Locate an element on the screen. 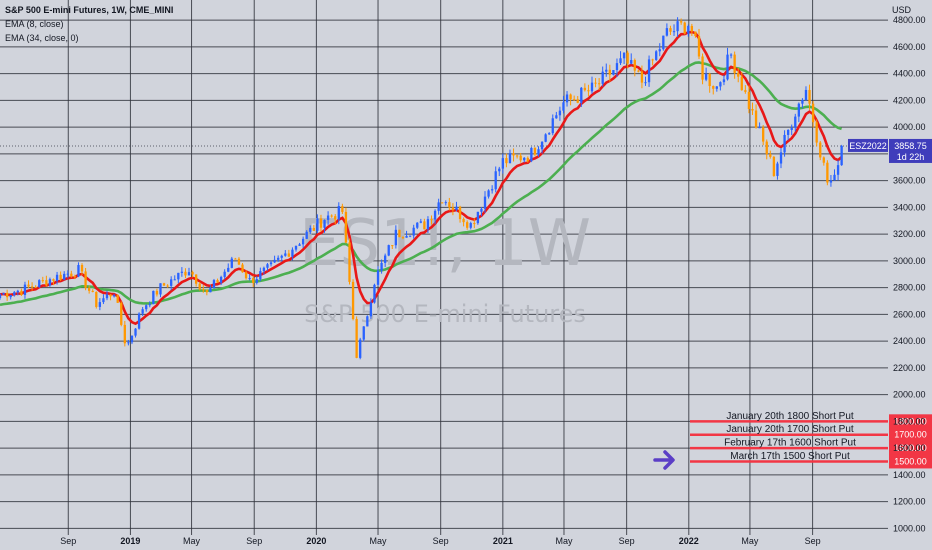 The image size is (932, 550). short-put-label: February 17th 1600 Short Put is located at coordinates (790, 443).